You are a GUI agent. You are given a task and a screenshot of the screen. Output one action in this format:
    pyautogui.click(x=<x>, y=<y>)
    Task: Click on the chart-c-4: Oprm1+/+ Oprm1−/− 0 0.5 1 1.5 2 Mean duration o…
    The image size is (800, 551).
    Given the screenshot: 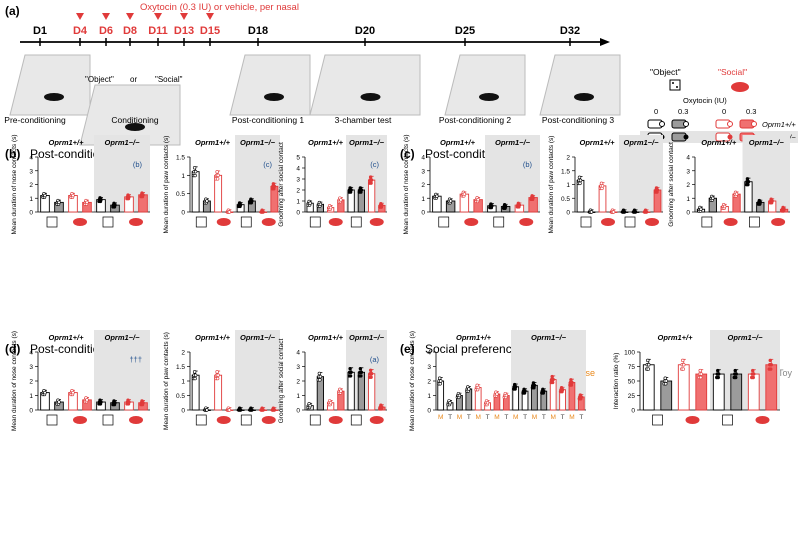 What is the action you would take?
    pyautogui.click(x=605, y=184)
    